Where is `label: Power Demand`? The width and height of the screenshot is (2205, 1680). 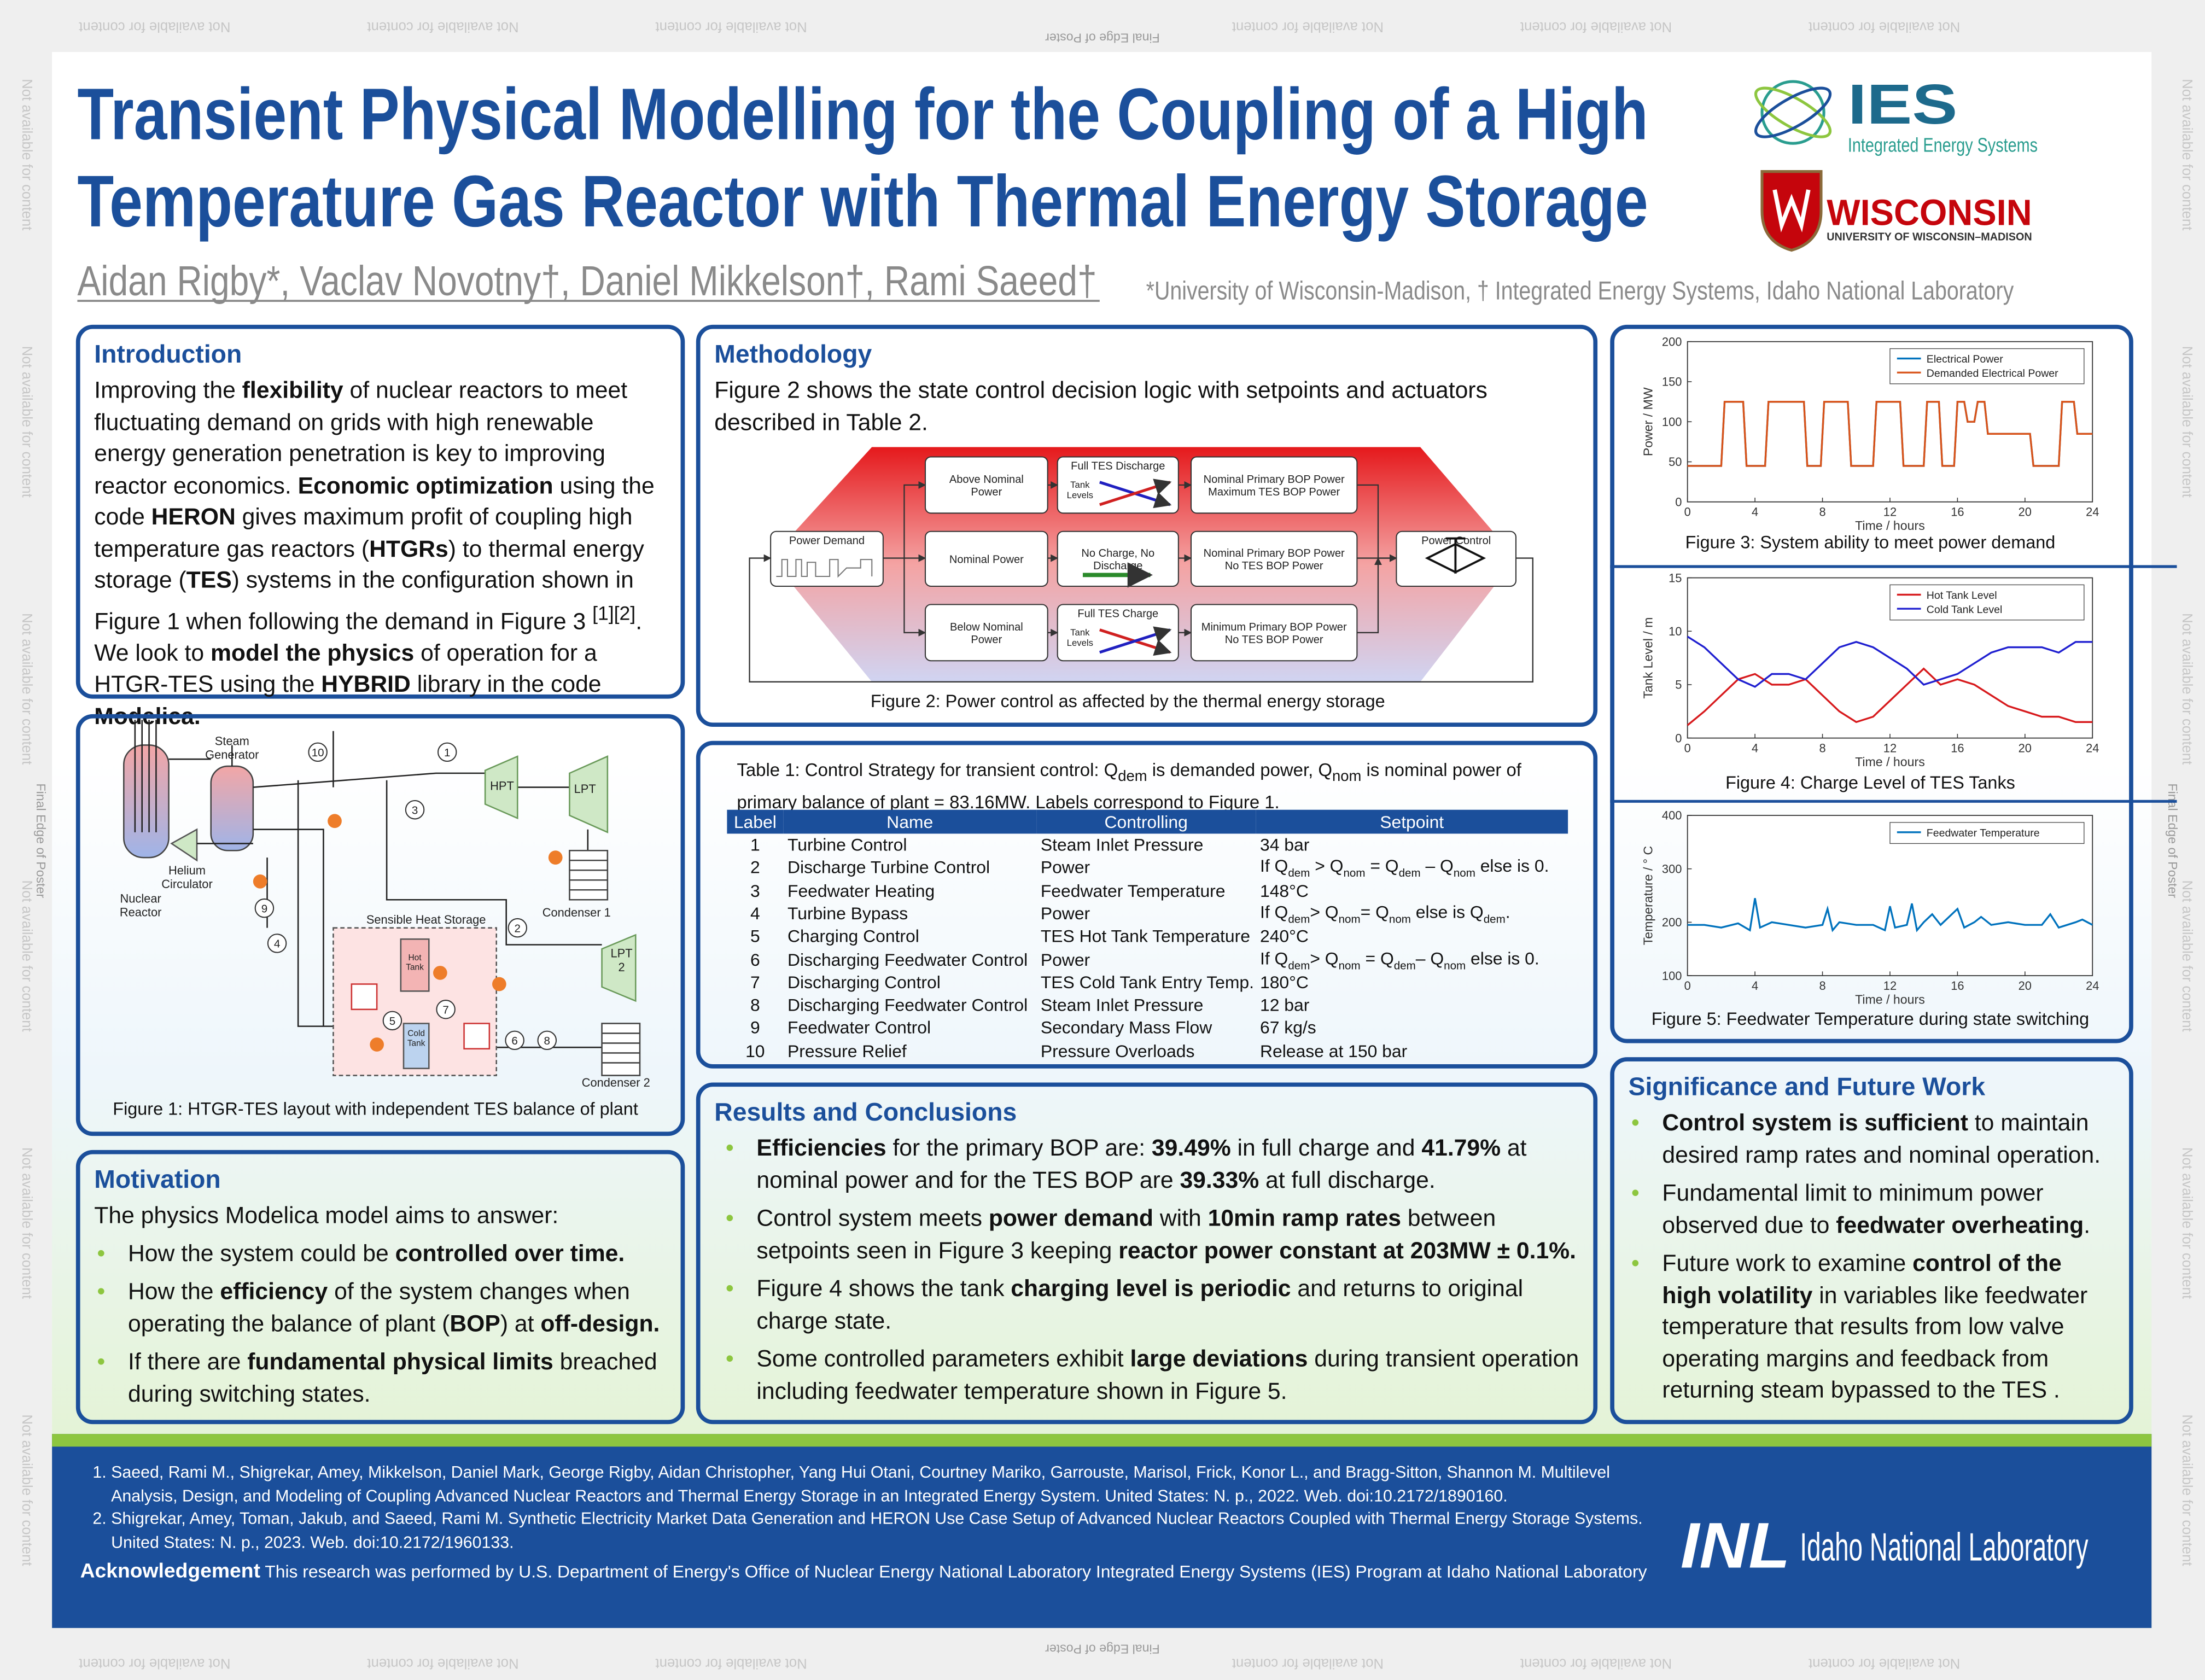 label: Power Demand is located at coordinates (827, 541).